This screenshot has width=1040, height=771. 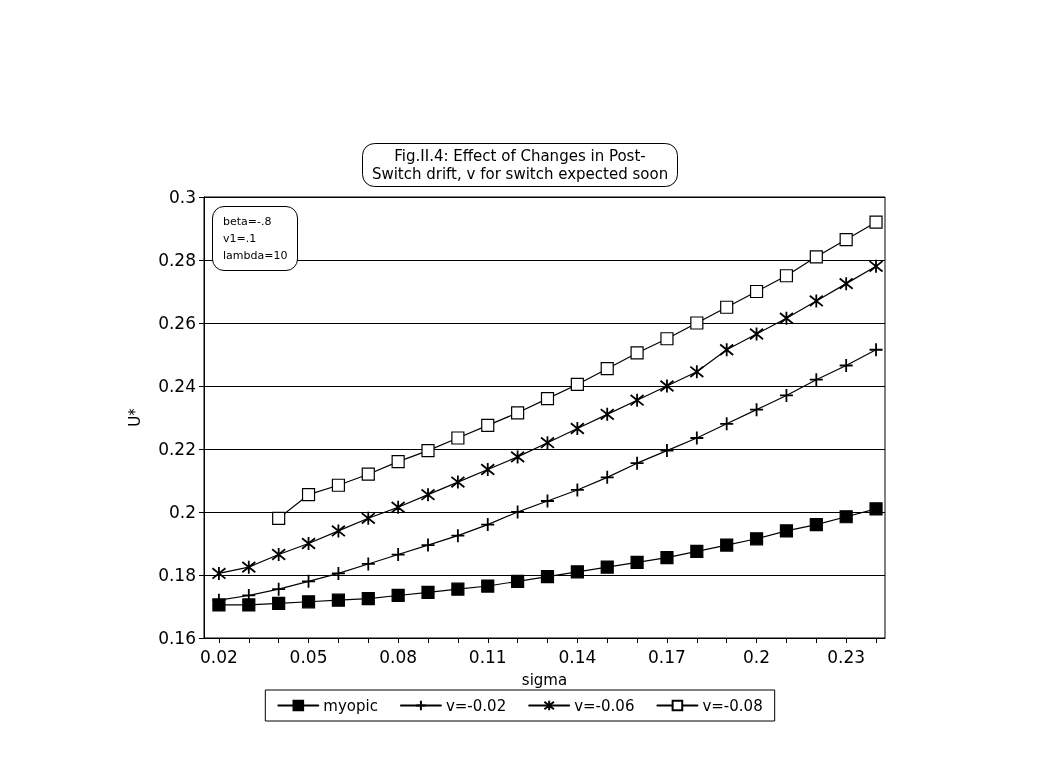 I want to click on y-axis-title: U*, so click(x=134, y=417).